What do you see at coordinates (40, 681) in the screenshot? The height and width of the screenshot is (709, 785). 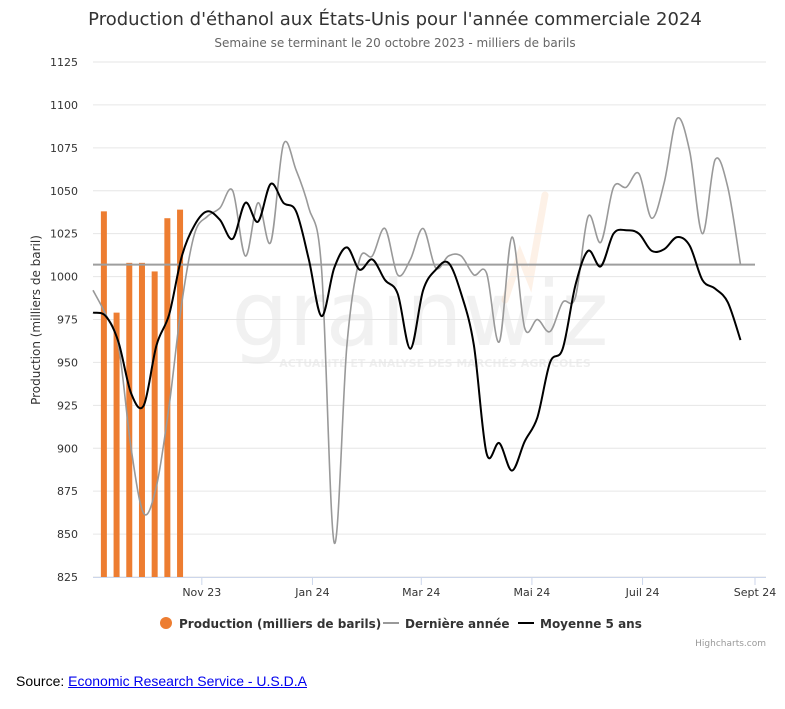 I see `source-label: Source:` at bounding box center [40, 681].